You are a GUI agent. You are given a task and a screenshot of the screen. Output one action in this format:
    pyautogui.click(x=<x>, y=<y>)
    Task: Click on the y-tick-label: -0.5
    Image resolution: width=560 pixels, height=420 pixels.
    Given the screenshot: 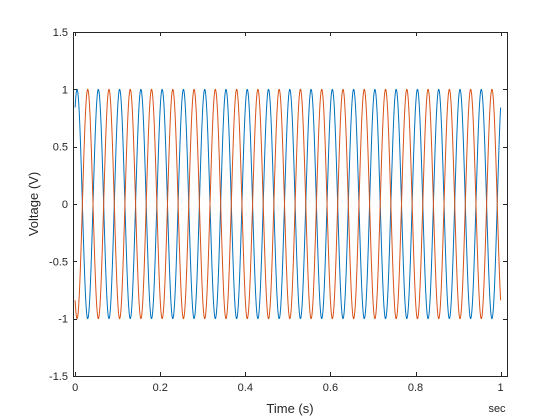 What is the action you would take?
    pyautogui.click(x=58, y=262)
    